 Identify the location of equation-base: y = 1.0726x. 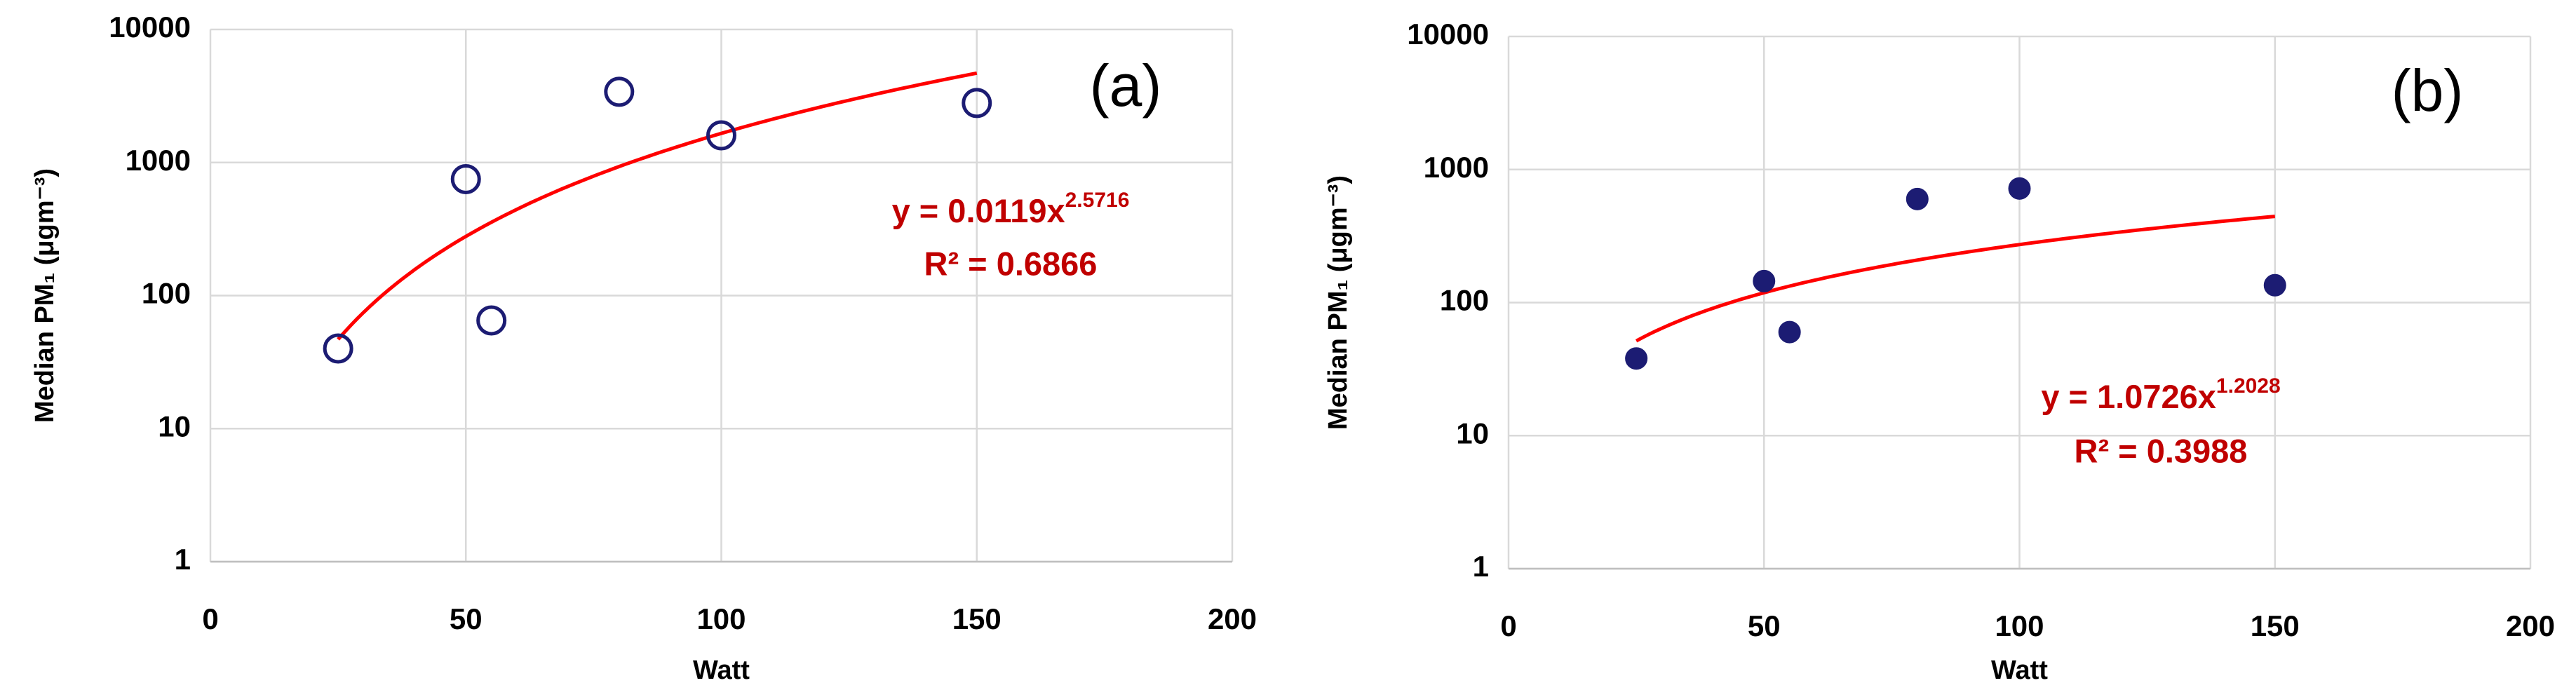
(2128, 396).